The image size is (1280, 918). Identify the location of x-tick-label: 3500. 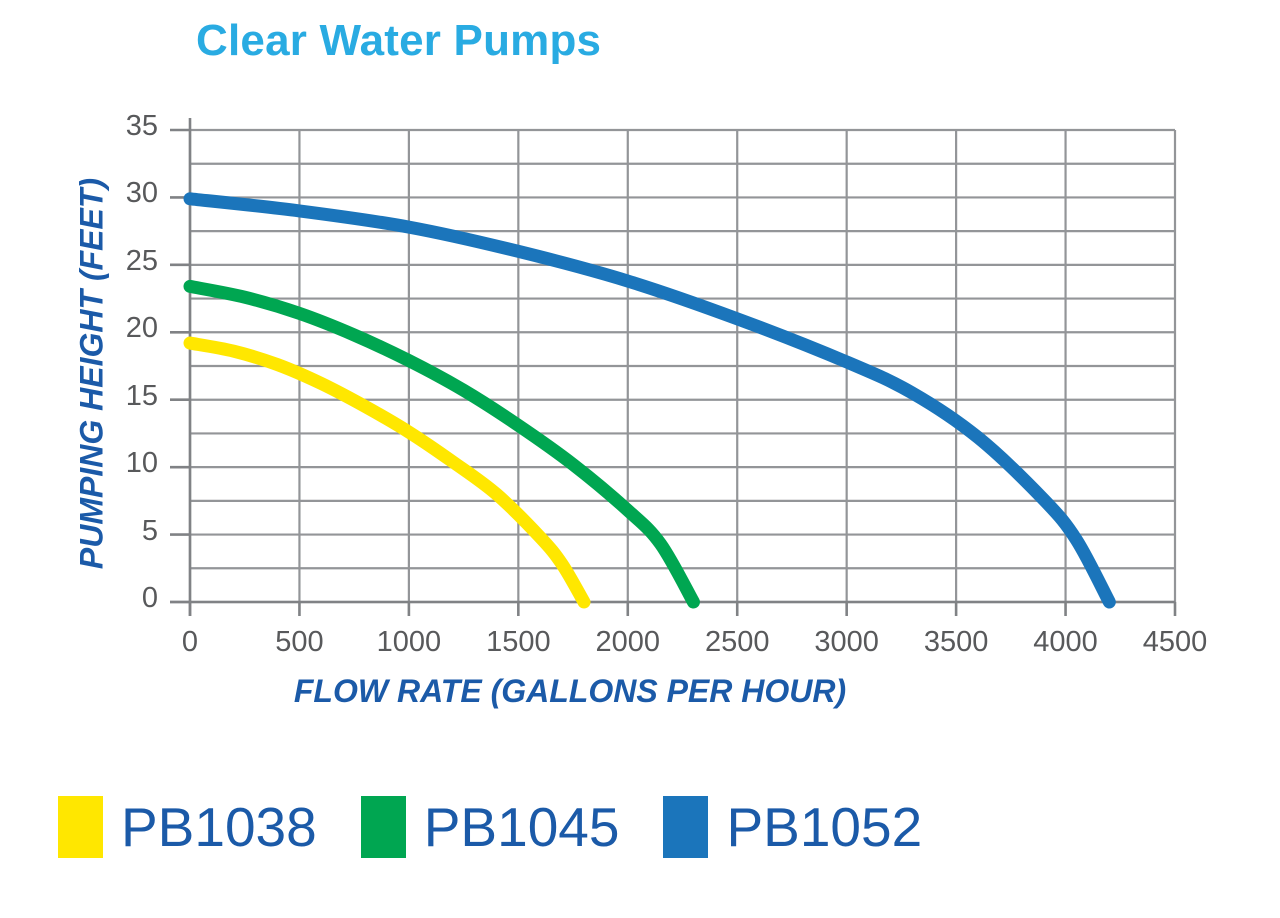
(956, 642).